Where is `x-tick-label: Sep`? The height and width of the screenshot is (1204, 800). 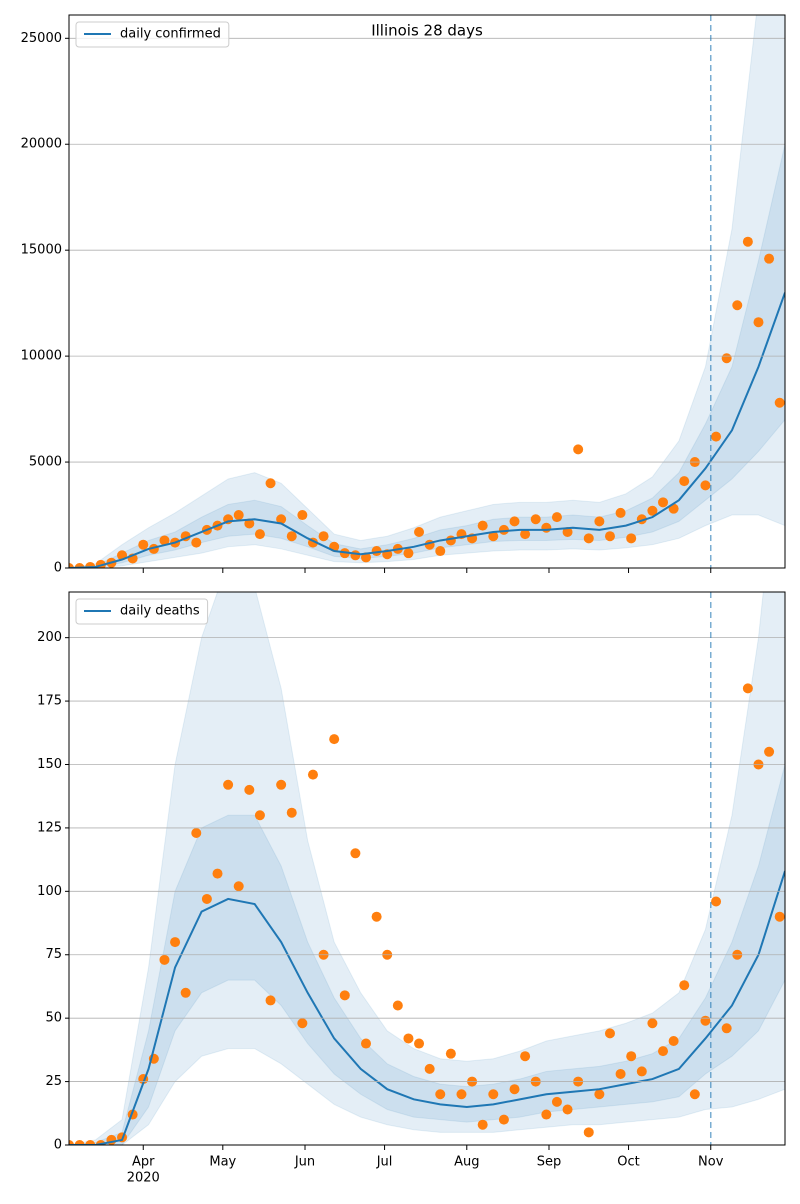
x-tick-label: Sep is located at coordinates (549, 1162).